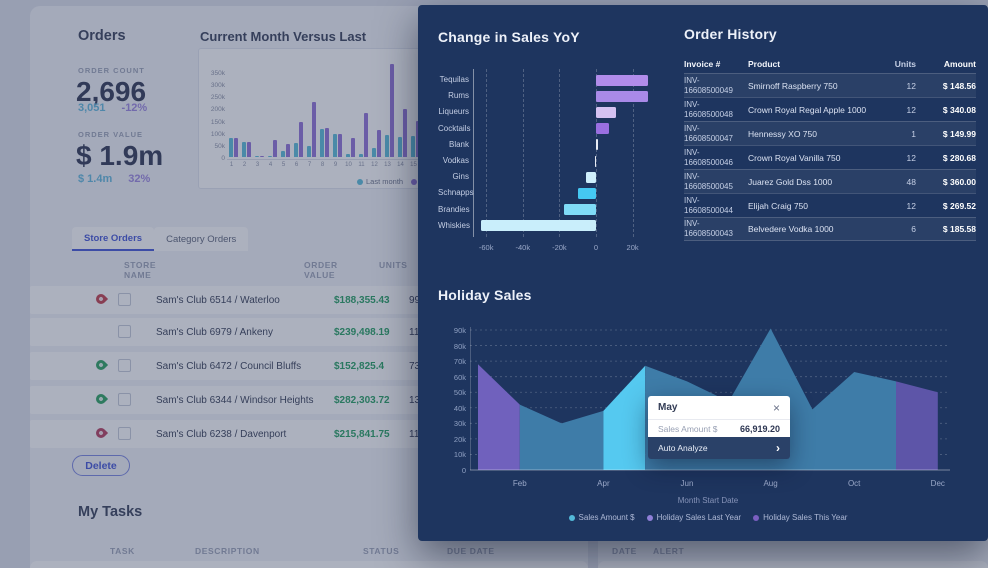 The width and height of the screenshot is (988, 568). What do you see at coordinates (913, 133) in the screenshot?
I see `units-value: 1` at bounding box center [913, 133].